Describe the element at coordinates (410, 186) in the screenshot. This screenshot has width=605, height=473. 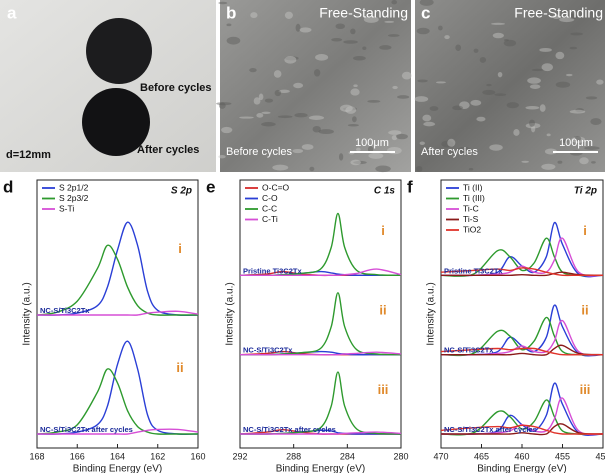
I see `panel-letter: f` at that location.